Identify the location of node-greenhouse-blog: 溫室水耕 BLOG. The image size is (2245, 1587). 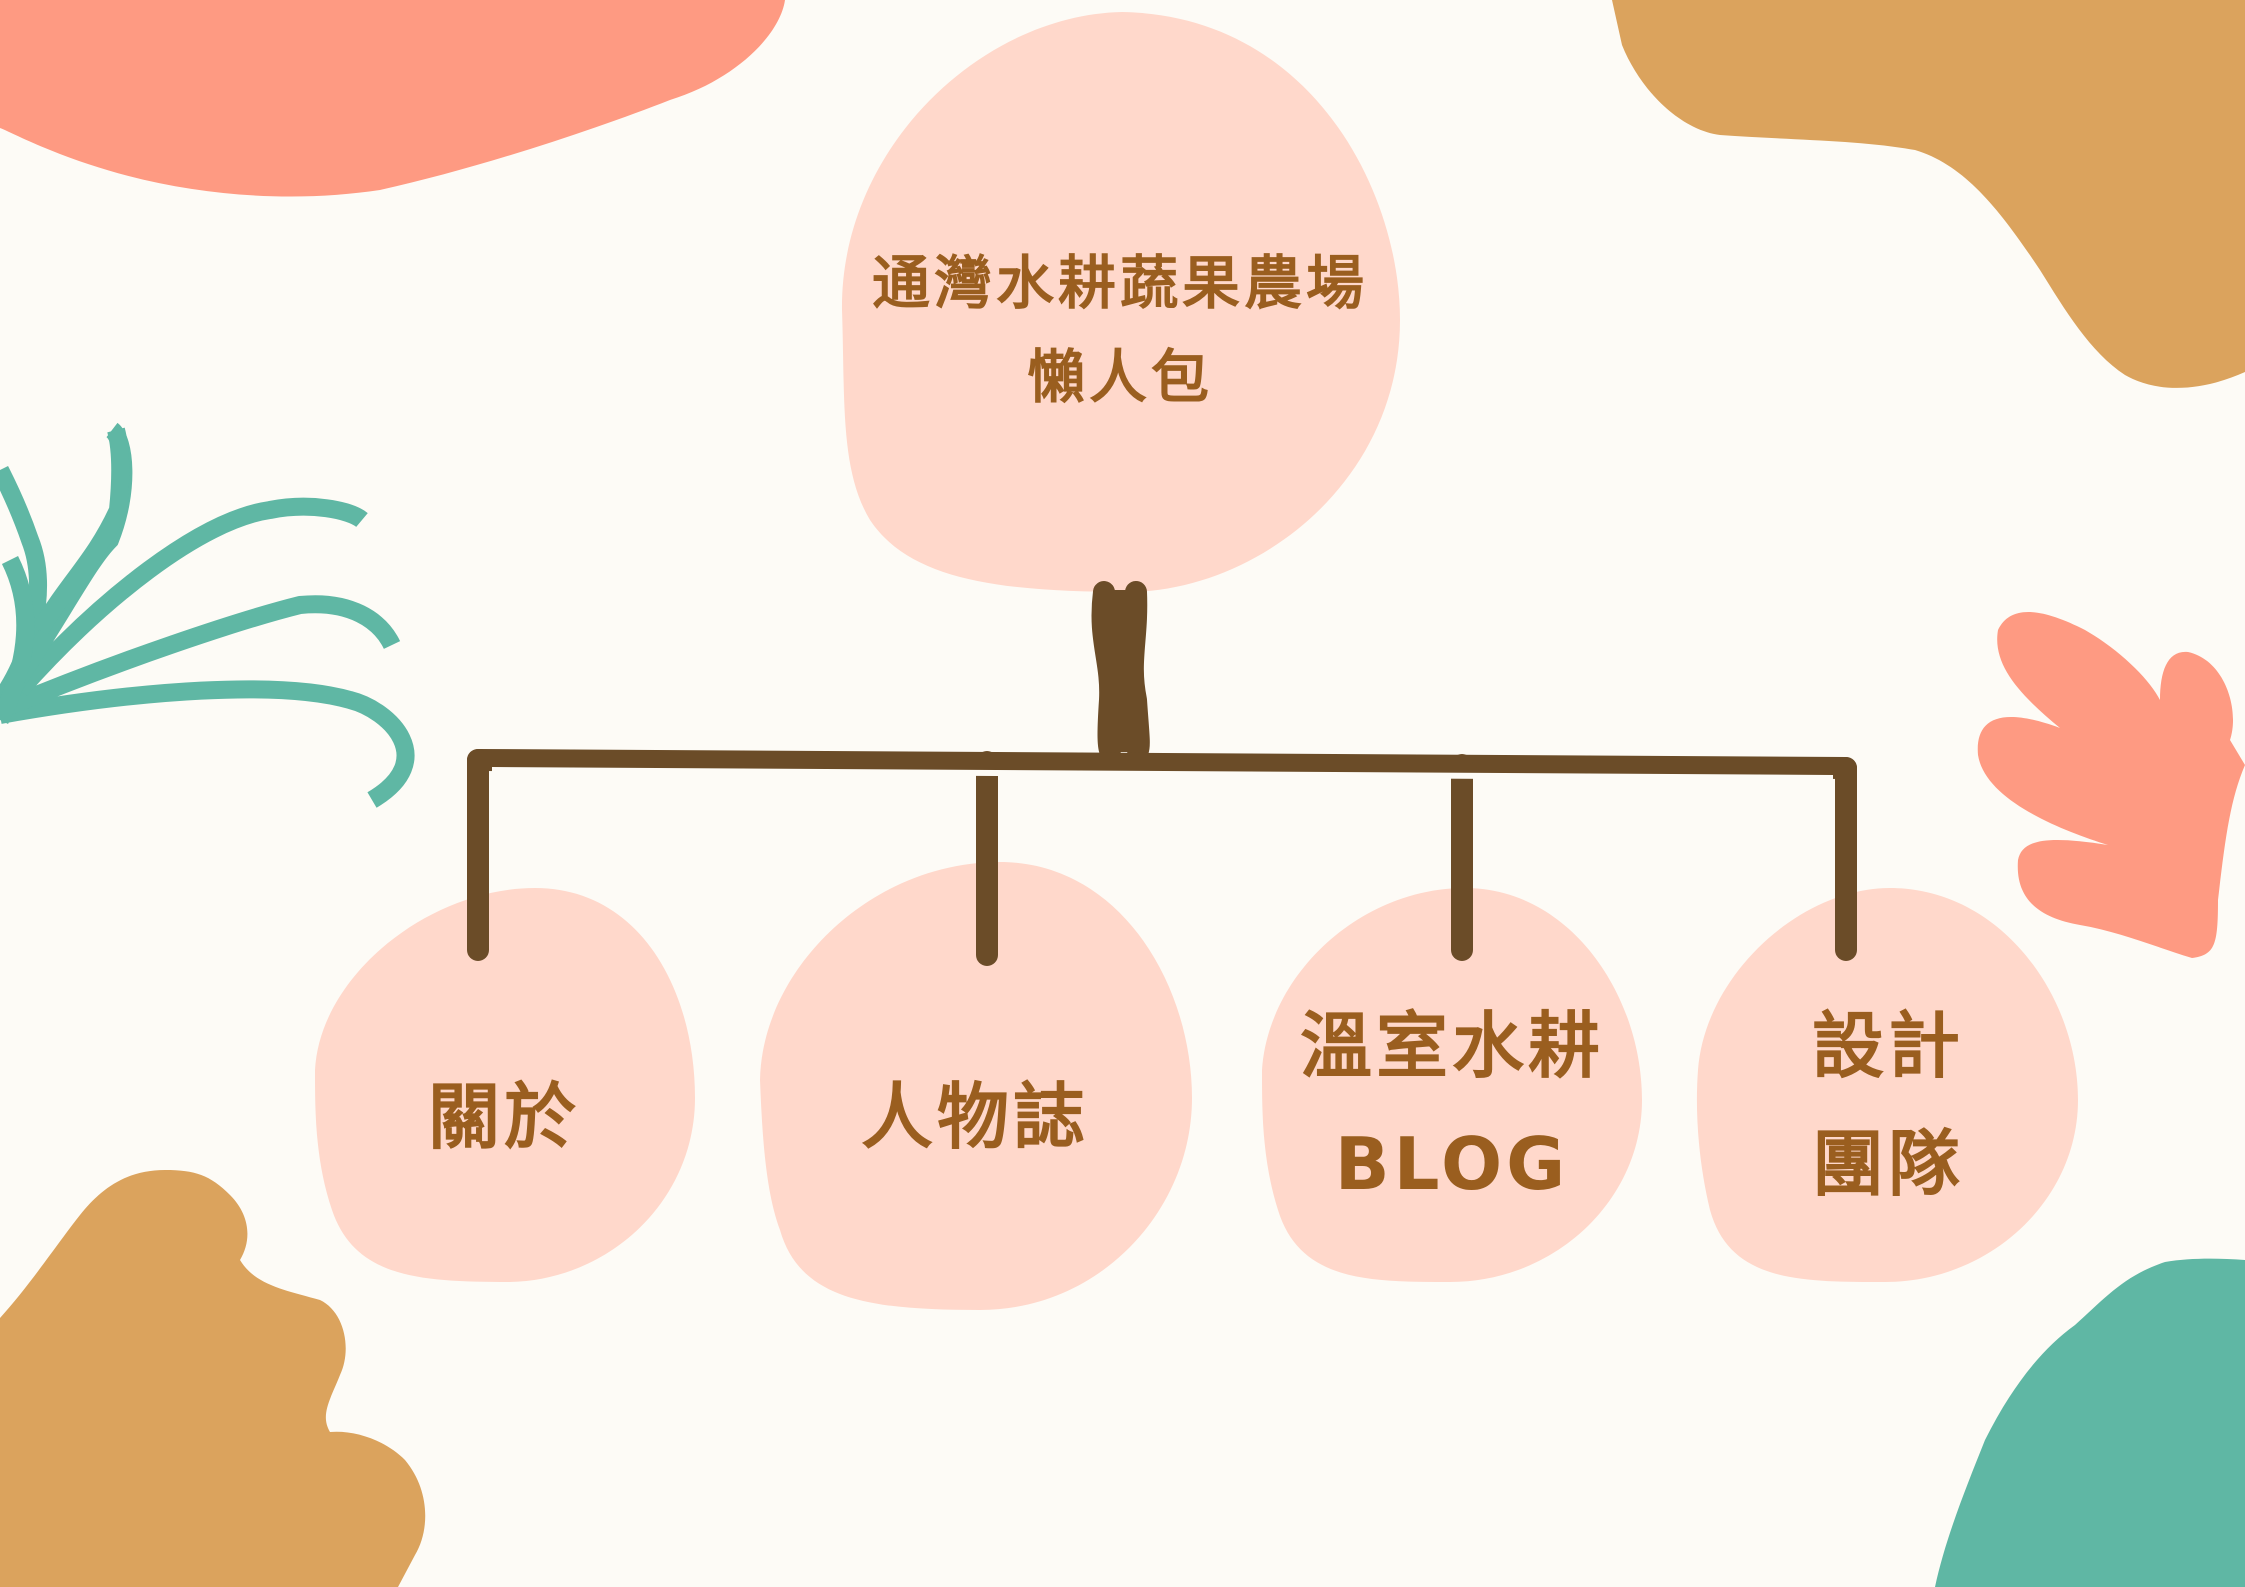
(1452, 1105).